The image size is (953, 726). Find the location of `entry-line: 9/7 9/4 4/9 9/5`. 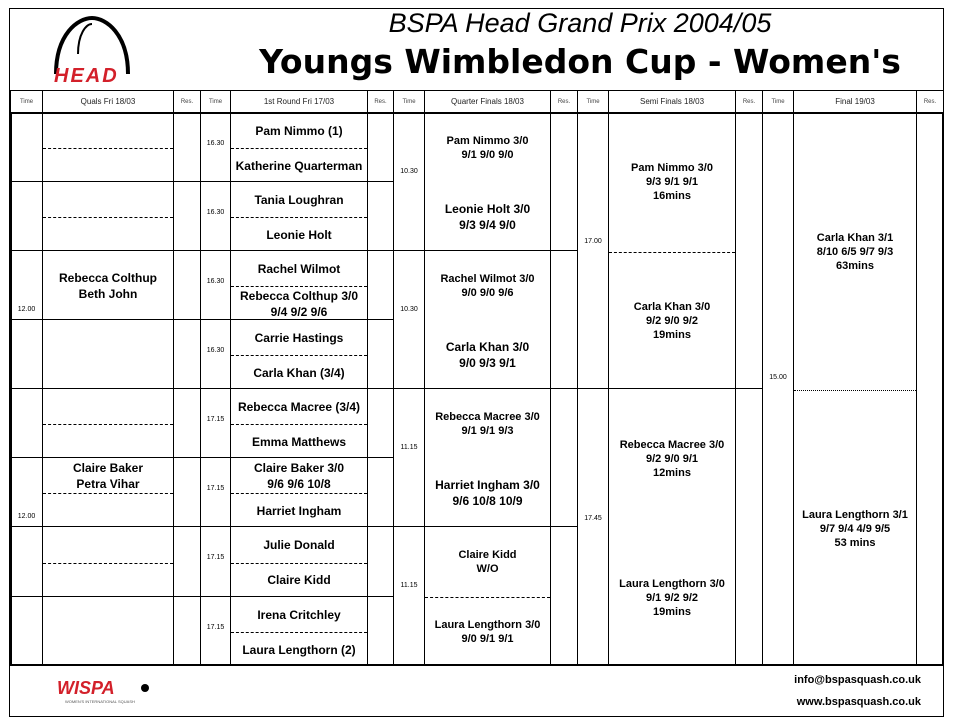

entry-line: 9/7 9/4 4/9 9/5 is located at coordinates (855, 528).